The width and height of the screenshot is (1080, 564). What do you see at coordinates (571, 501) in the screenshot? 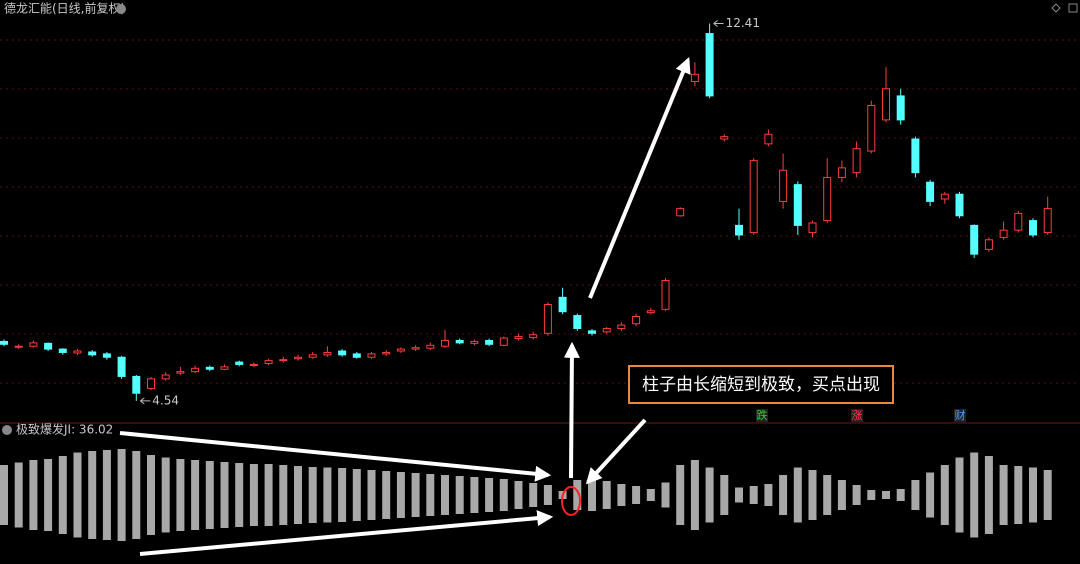
I see `highlight-circle` at bounding box center [571, 501].